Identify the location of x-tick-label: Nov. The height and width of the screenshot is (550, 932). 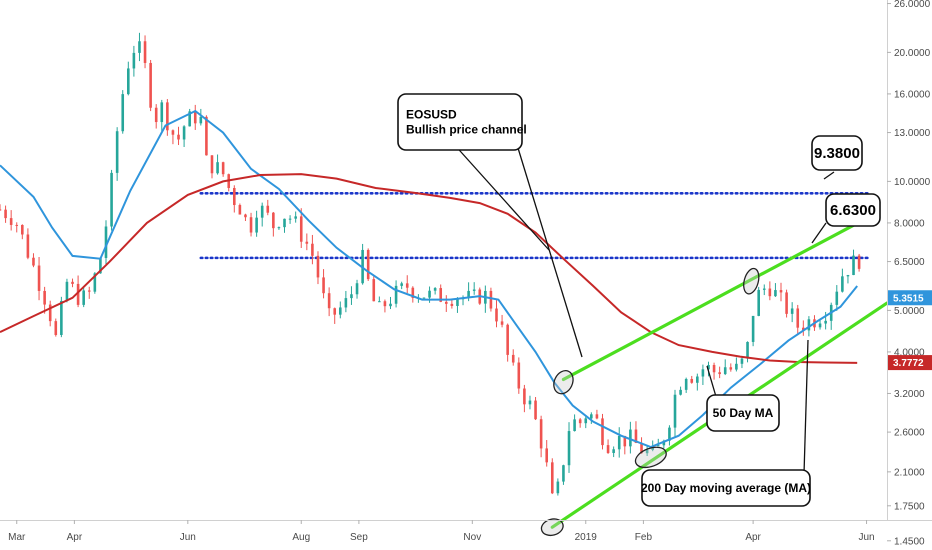
(472, 537).